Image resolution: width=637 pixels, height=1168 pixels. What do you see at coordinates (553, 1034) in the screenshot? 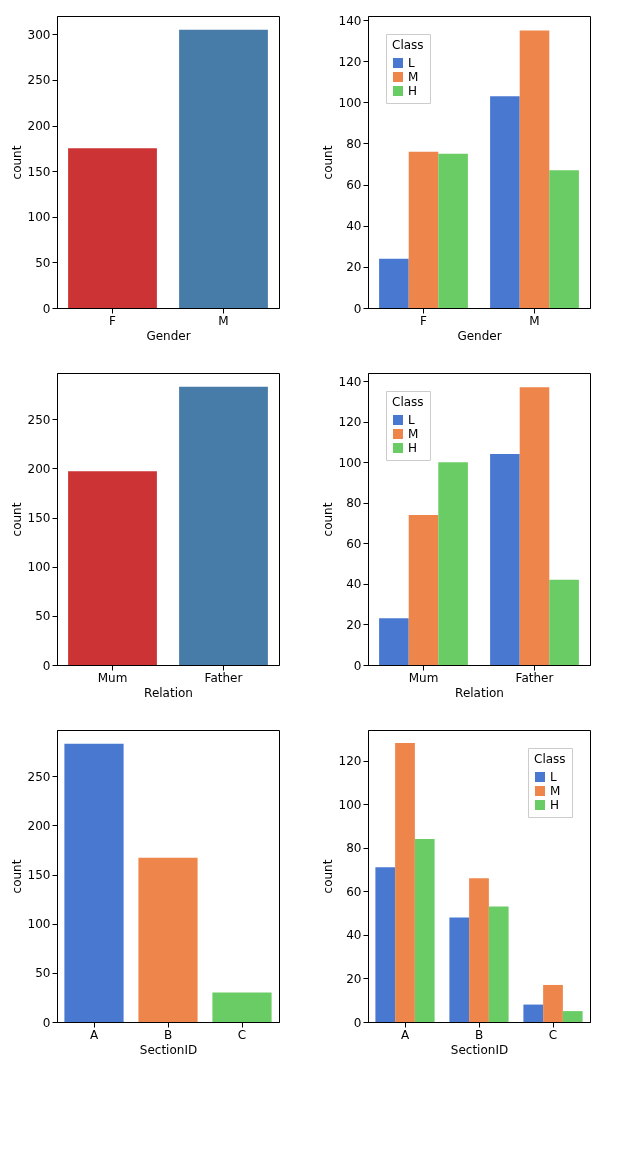
I see `x-tick-label: C` at bounding box center [553, 1034].